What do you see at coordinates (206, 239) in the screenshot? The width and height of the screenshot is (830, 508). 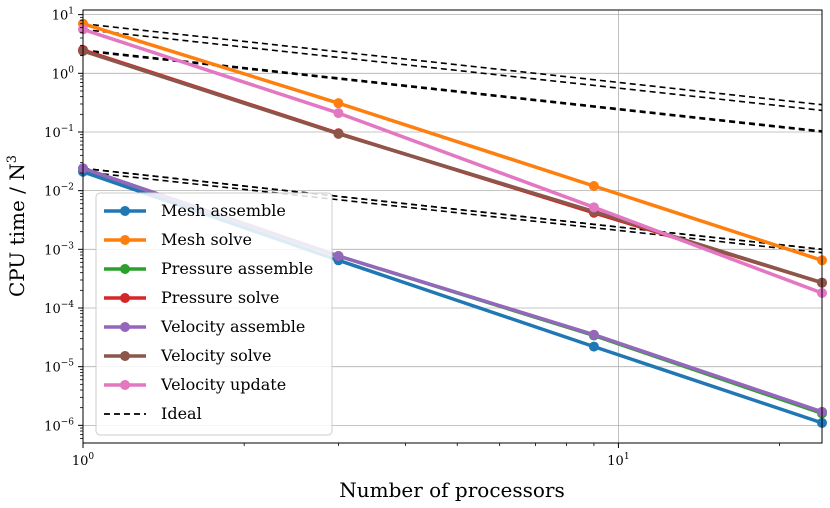 I see `legend-label: Mesh solve` at bounding box center [206, 239].